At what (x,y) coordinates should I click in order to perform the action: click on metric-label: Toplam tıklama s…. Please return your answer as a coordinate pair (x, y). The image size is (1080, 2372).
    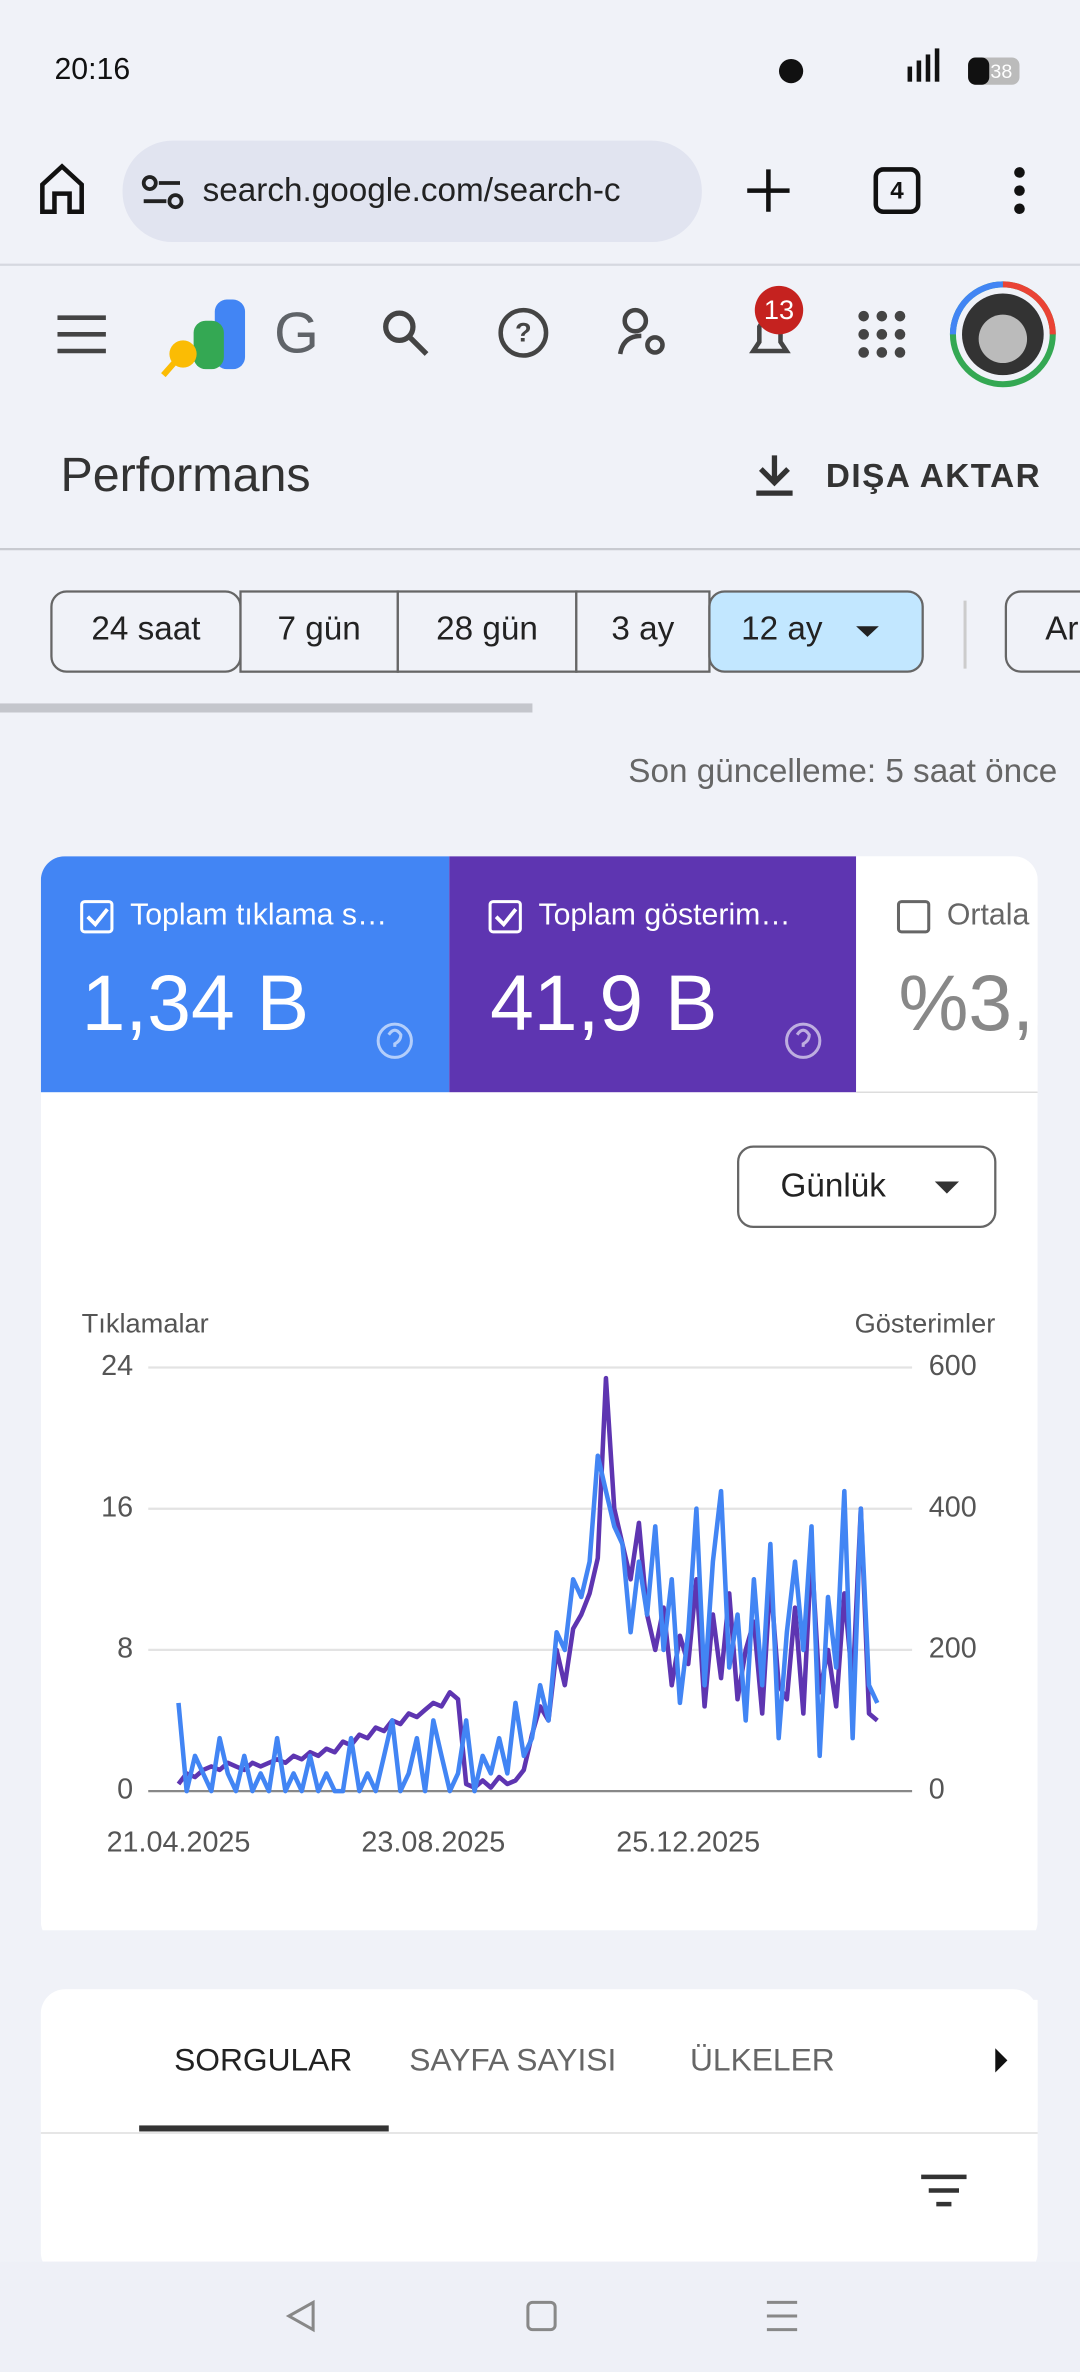
    Looking at the image, I should click on (258, 915).